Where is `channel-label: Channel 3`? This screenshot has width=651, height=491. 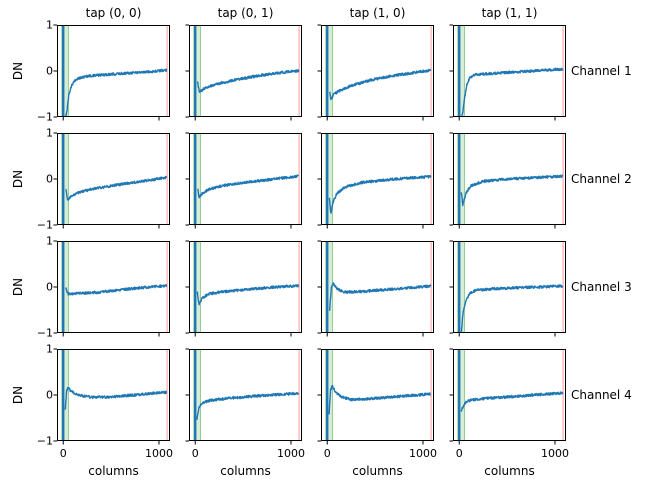 channel-label: Channel 3 is located at coordinates (601, 287).